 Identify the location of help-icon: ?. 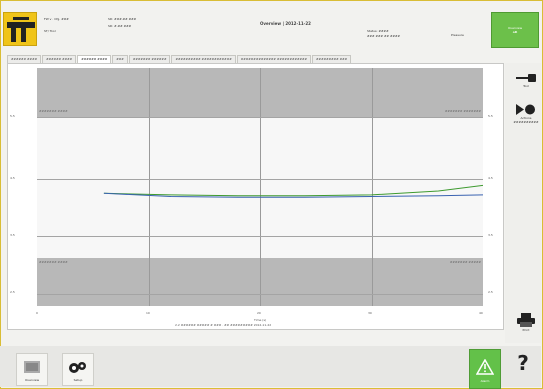
(523, 363).